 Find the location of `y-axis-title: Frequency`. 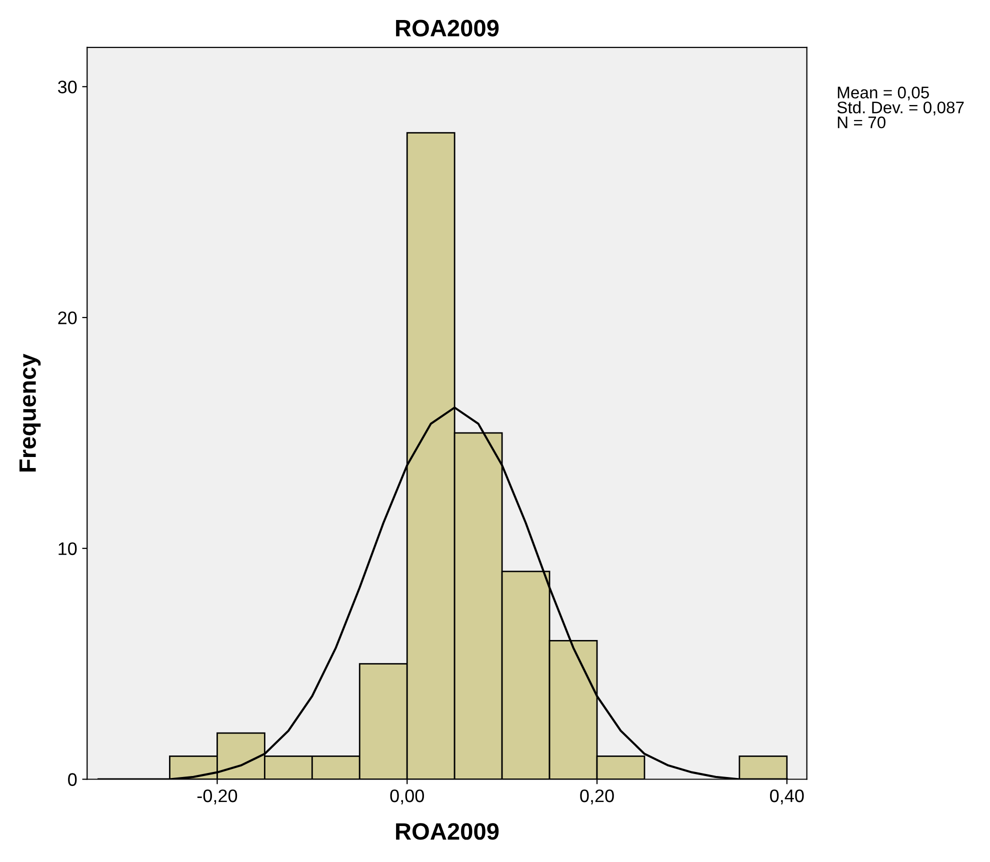

y-axis-title: Frequency is located at coordinates (30, 413).